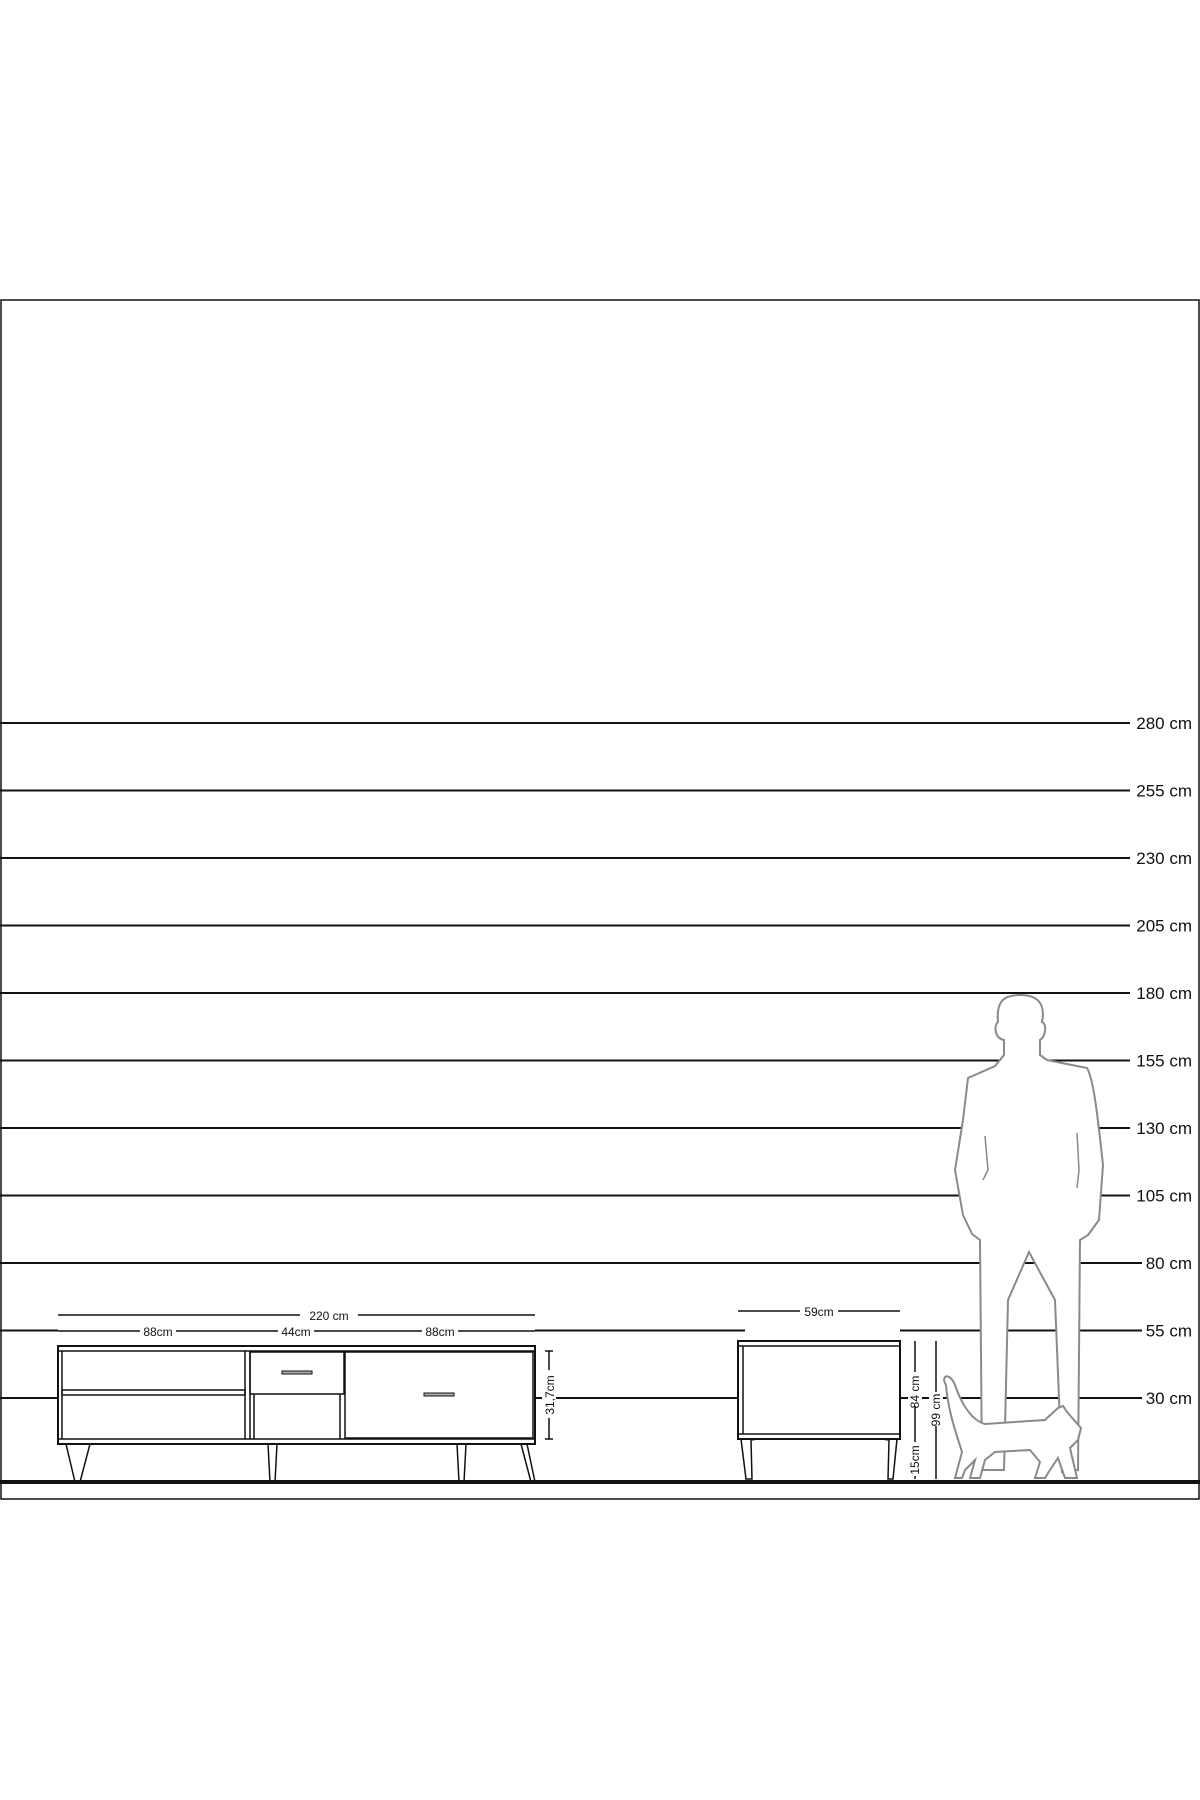 Image resolution: width=1200 pixels, height=1800 pixels. I want to click on door, so click(439, 1395).